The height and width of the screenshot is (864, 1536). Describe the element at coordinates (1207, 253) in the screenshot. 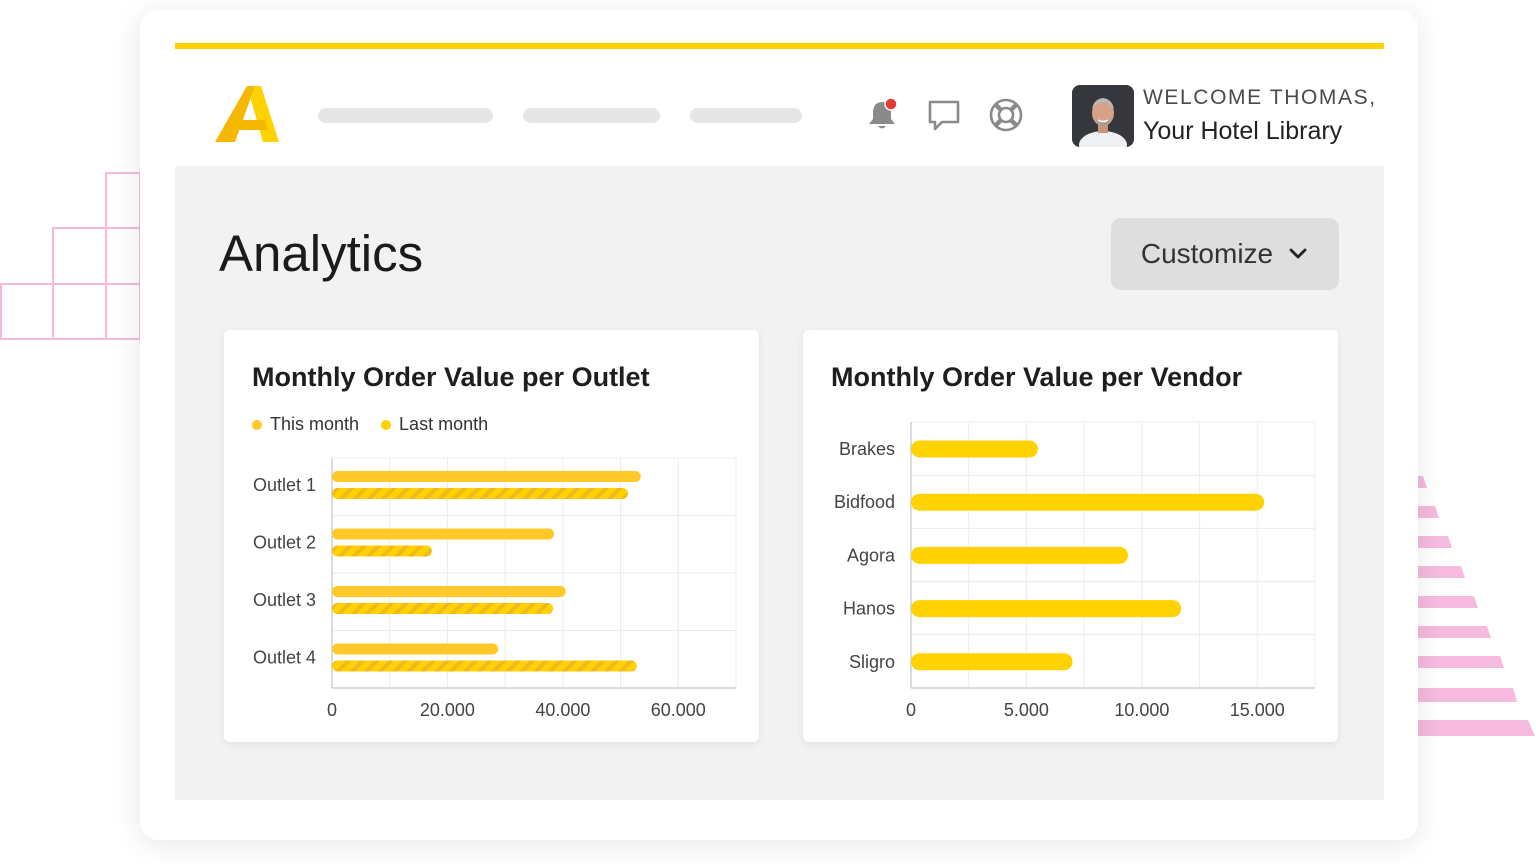

I see `customize-label: Customize` at that location.